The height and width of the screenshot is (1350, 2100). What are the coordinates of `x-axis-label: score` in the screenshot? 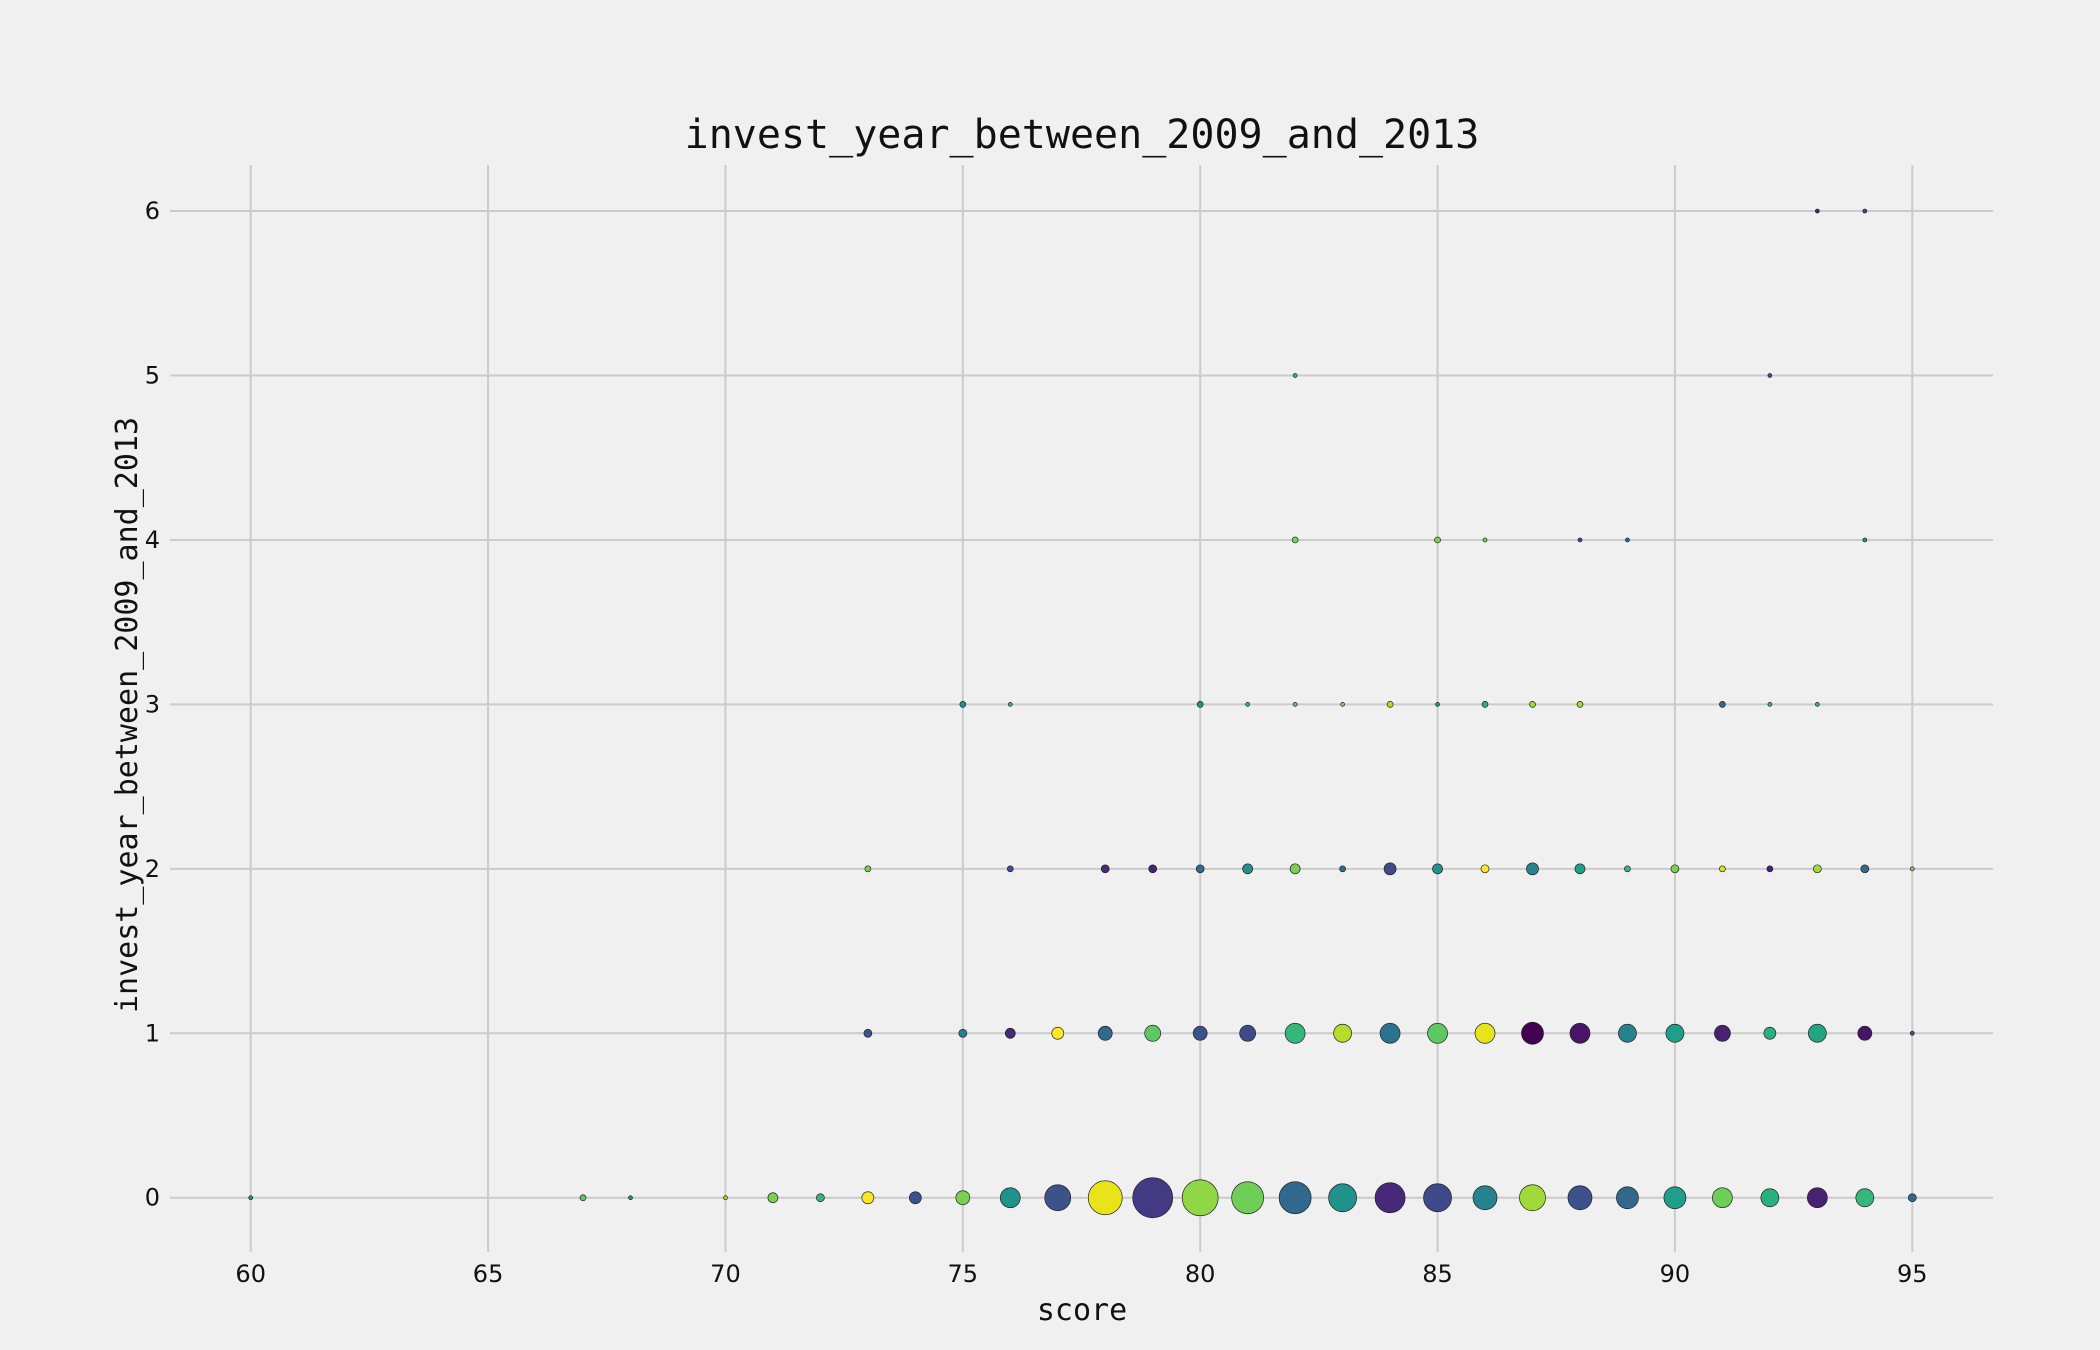 It's located at (1082, 1310).